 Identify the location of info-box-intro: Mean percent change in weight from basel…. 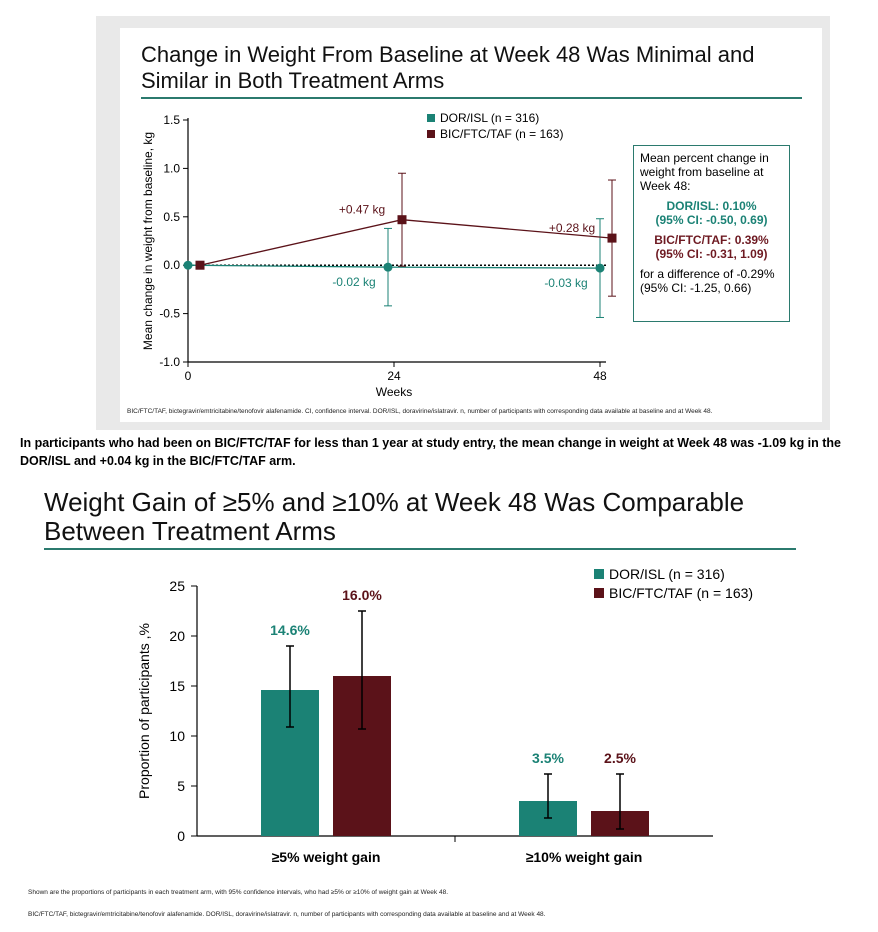
(704, 172).